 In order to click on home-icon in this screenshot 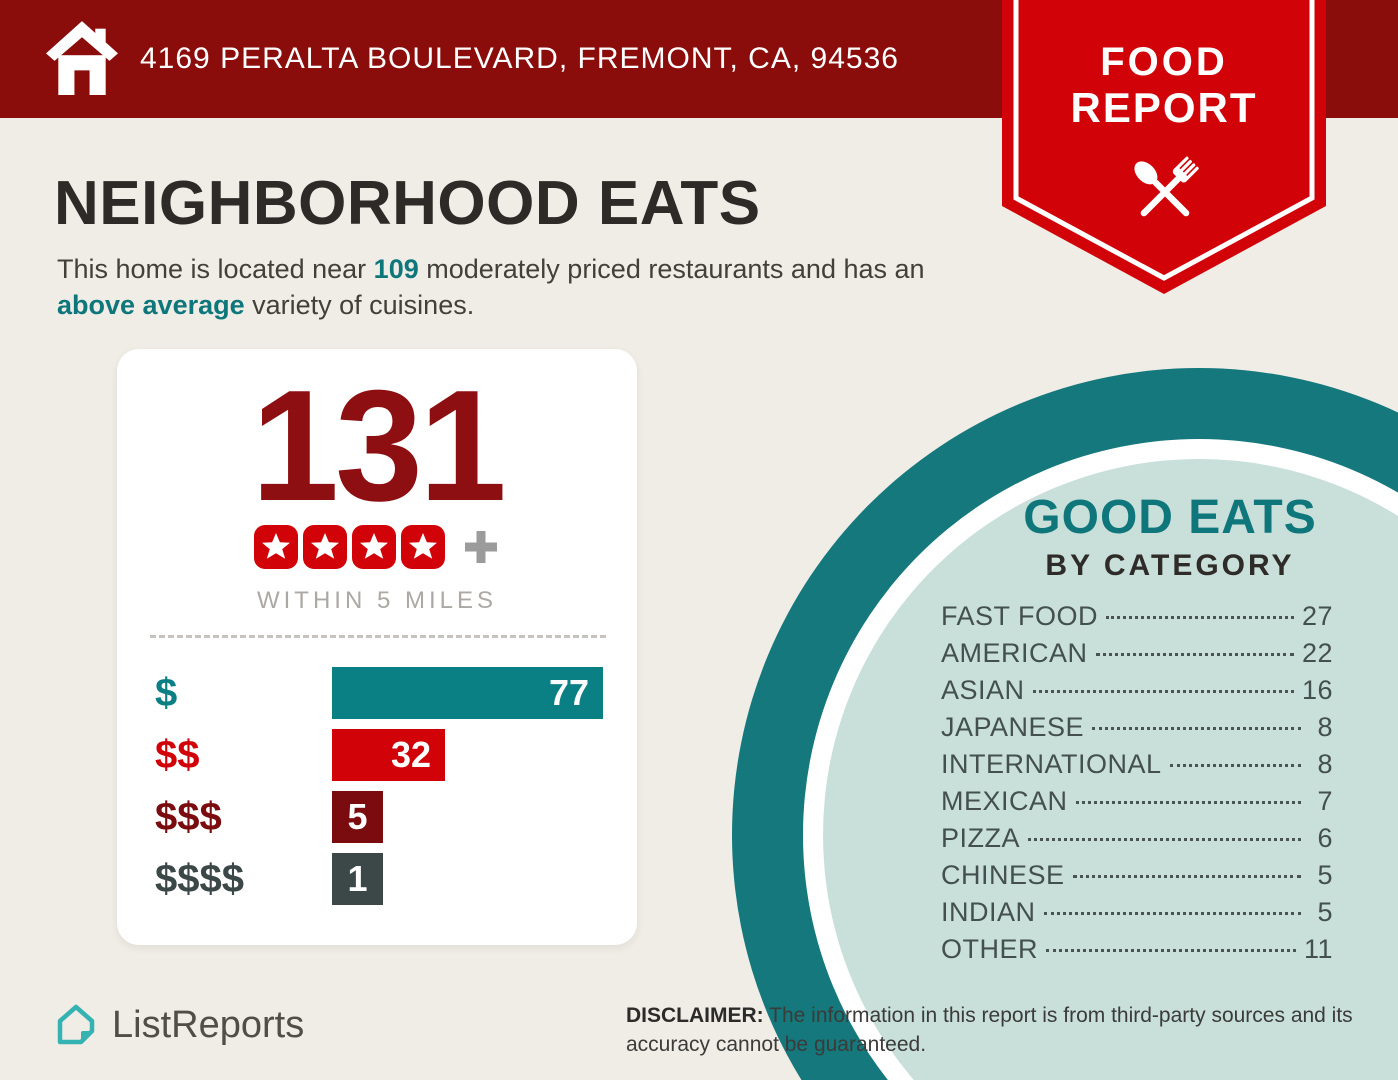, I will do `click(82, 58)`.